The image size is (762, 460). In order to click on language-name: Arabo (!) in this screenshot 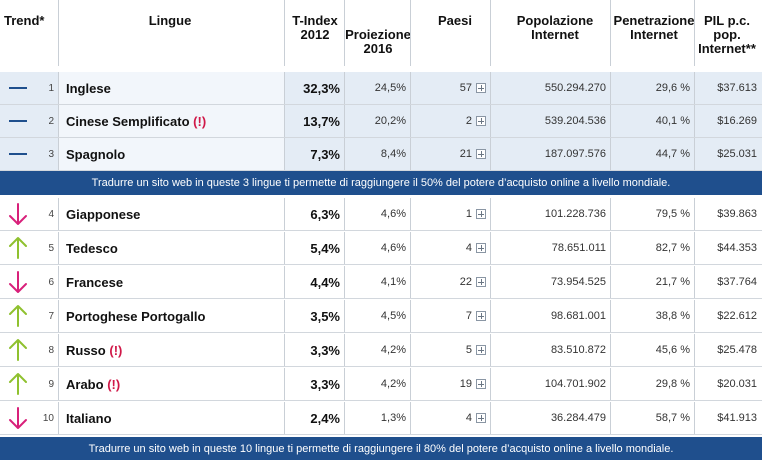, I will do `click(171, 384)`.